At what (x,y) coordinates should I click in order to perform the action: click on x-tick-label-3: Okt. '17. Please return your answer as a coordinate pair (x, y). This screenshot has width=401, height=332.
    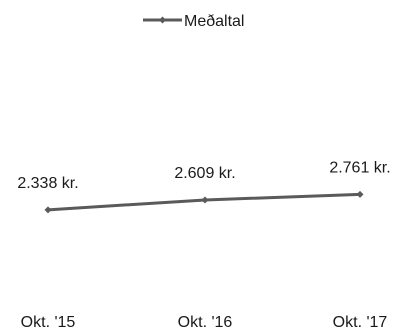
    Looking at the image, I should click on (360, 322).